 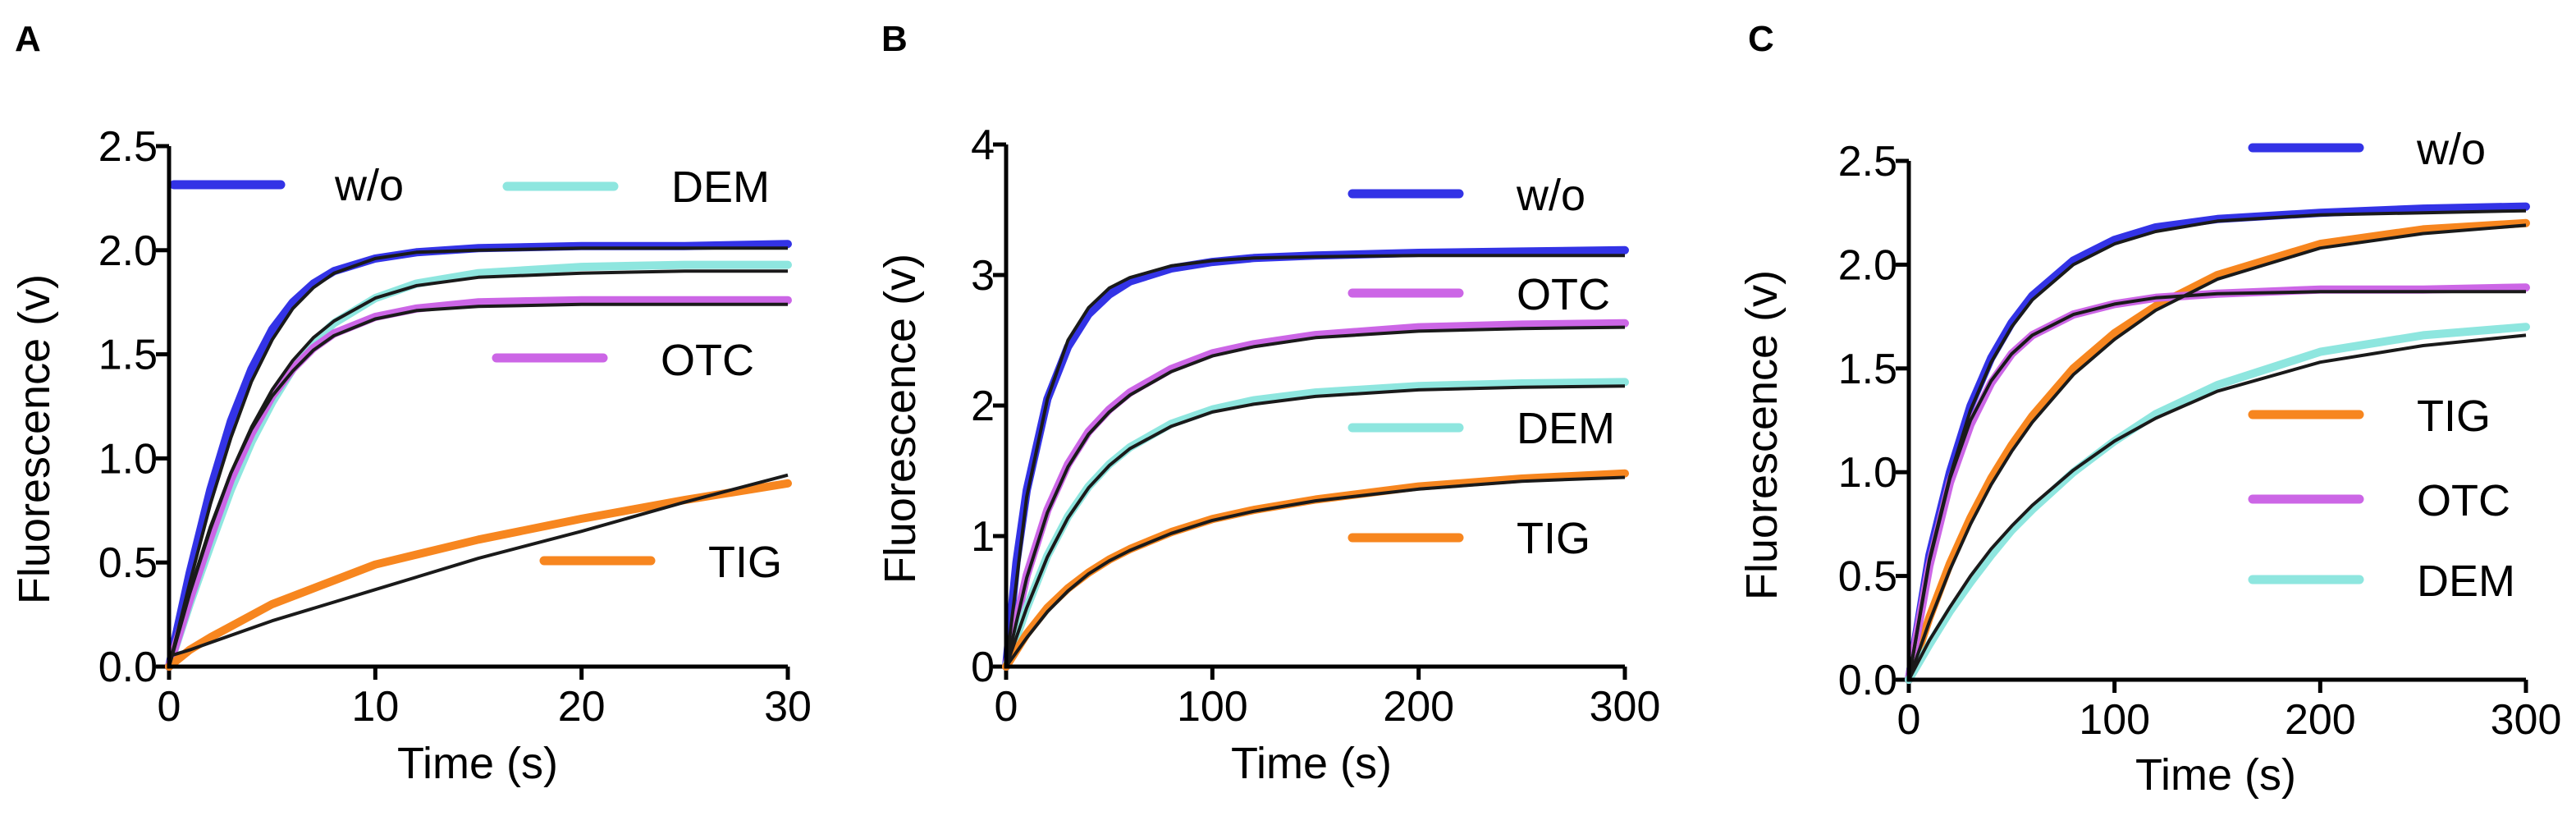 I want to click on legend: w/o OTC DEM TIG, so click(x=1481, y=367).